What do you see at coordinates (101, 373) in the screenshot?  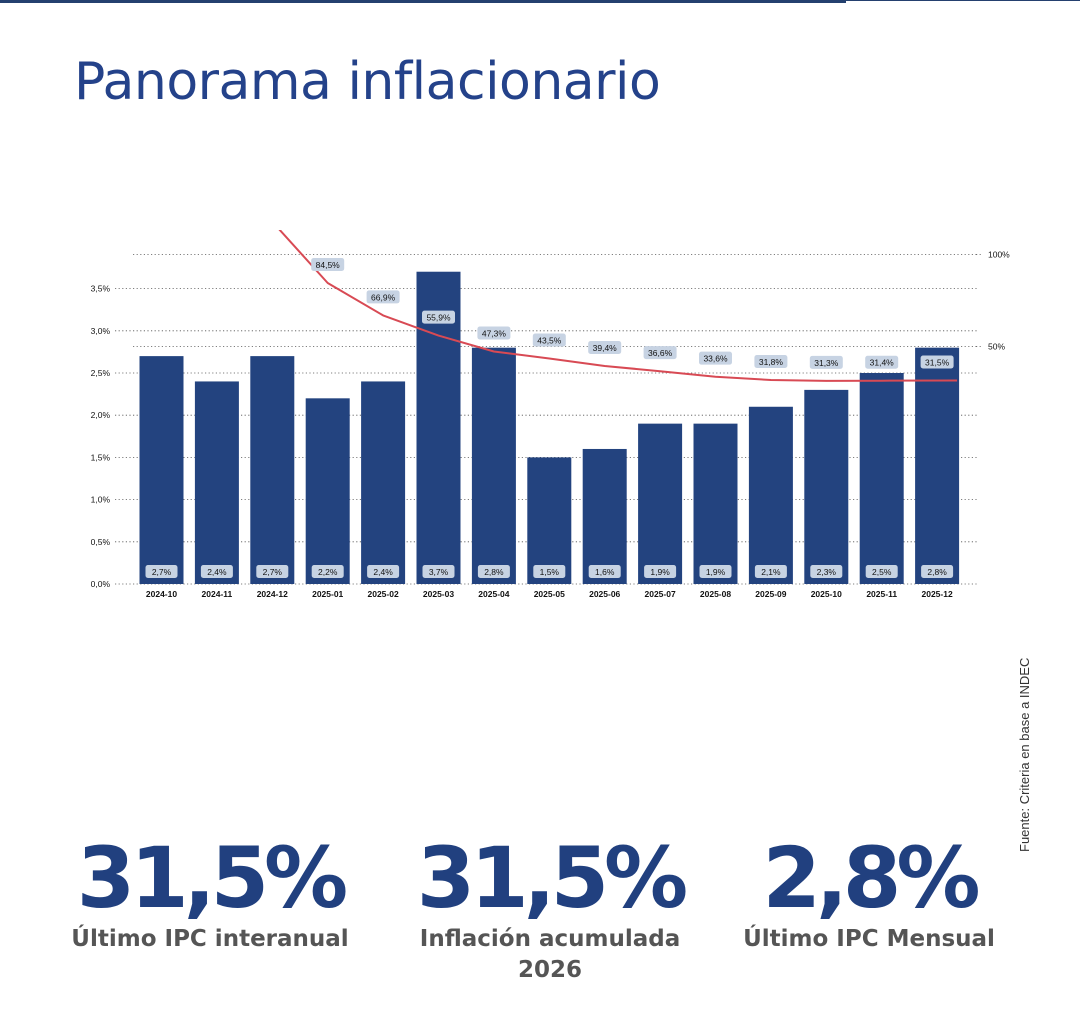 I see `y-left-tick-label: 2,5%` at bounding box center [101, 373].